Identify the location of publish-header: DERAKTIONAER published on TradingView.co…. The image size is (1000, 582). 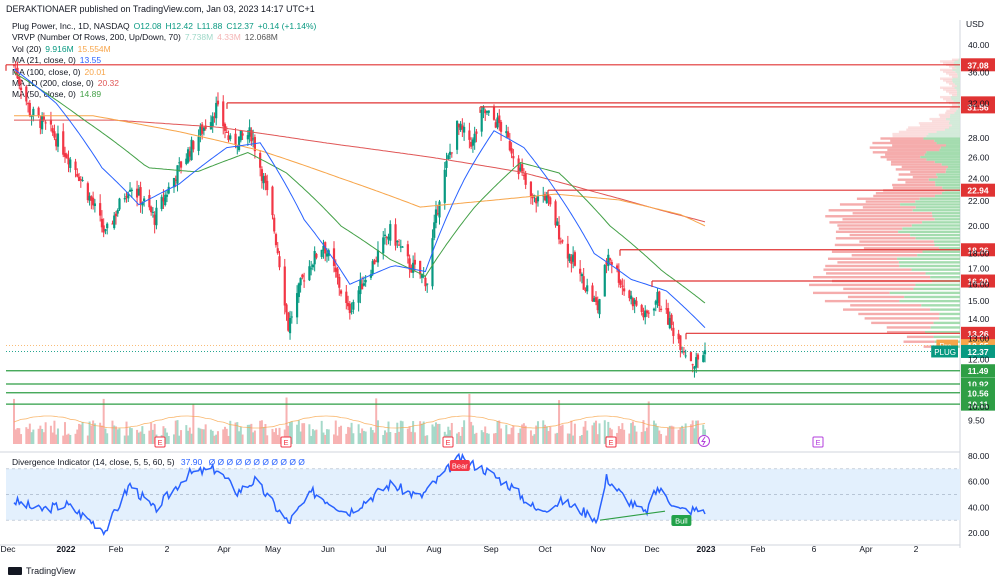
(160, 9).